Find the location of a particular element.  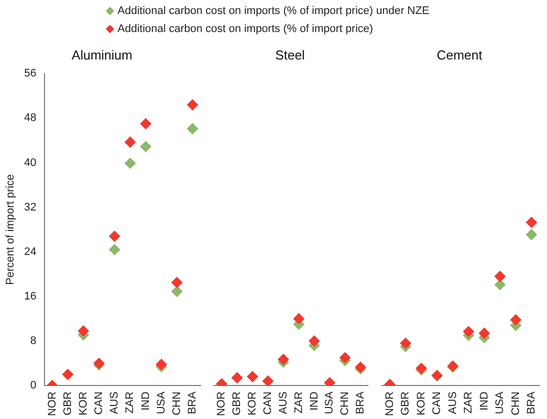

y-tick-label: 40 is located at coordinates (30, 162).